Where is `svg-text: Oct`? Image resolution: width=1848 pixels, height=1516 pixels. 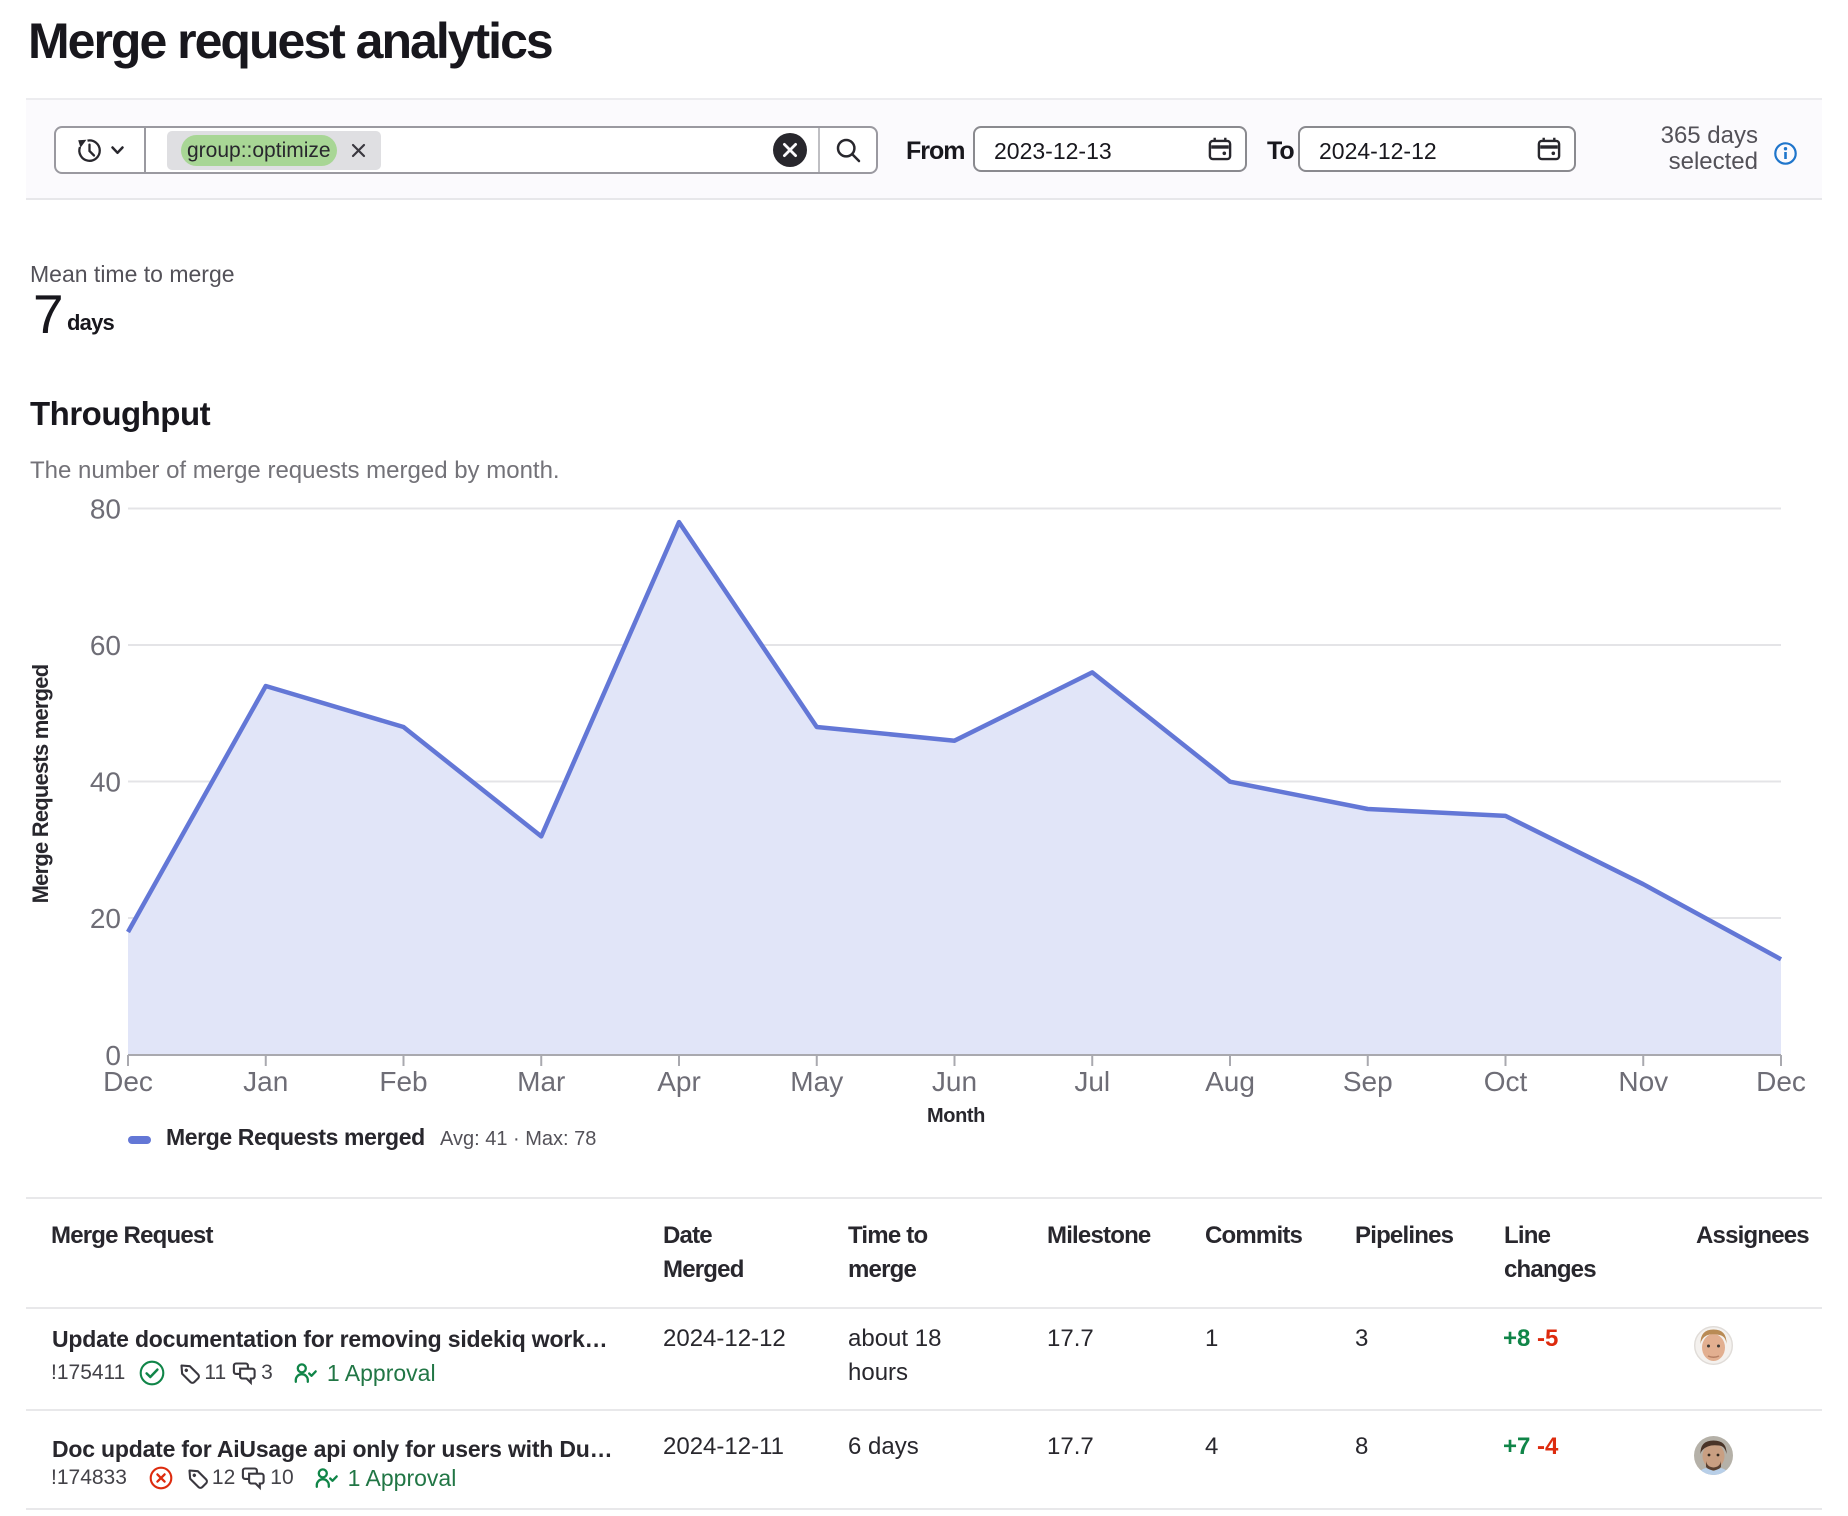 svg-text: Oct is located at coordinates (1506, 1081).